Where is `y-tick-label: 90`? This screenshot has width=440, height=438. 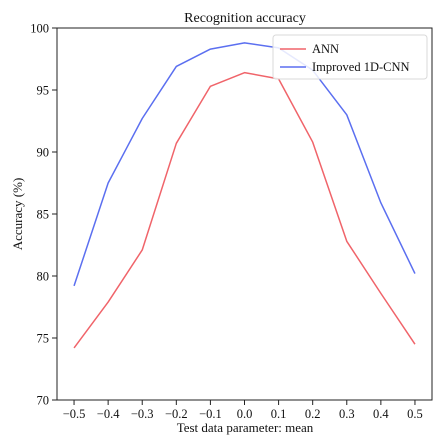 y-tick-label: 90 is located at coordinates (43, 153).